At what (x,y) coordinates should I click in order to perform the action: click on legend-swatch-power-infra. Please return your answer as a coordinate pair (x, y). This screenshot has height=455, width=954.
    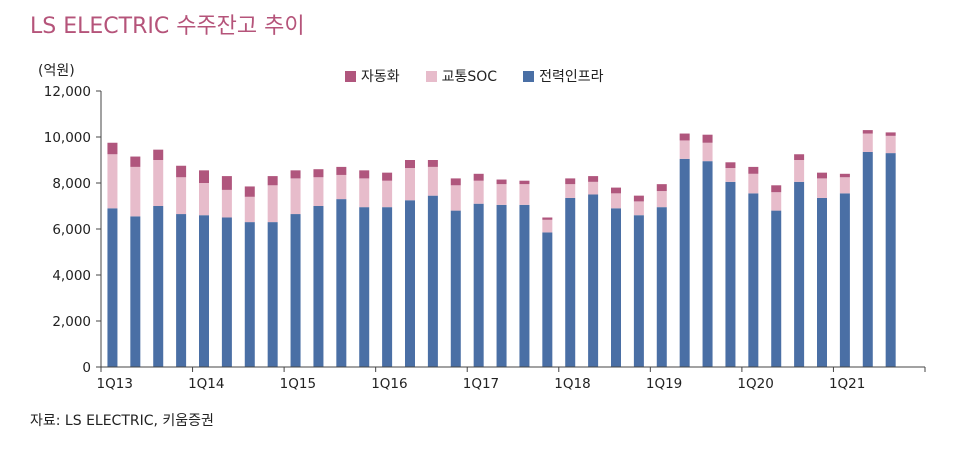
    Looking at the image, I should click on (529, 76).